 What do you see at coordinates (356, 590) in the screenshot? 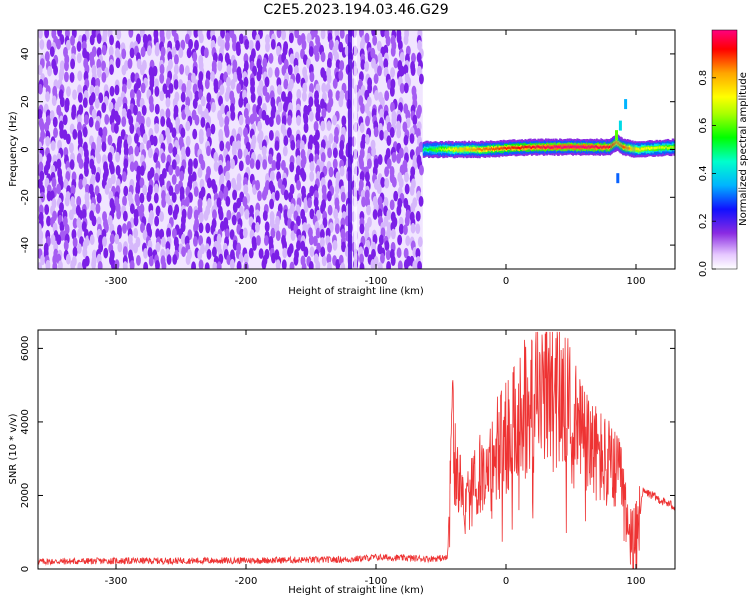
I see `snr-x-axis-label: Height of straight line (km)` at bounding box center [356, 590].